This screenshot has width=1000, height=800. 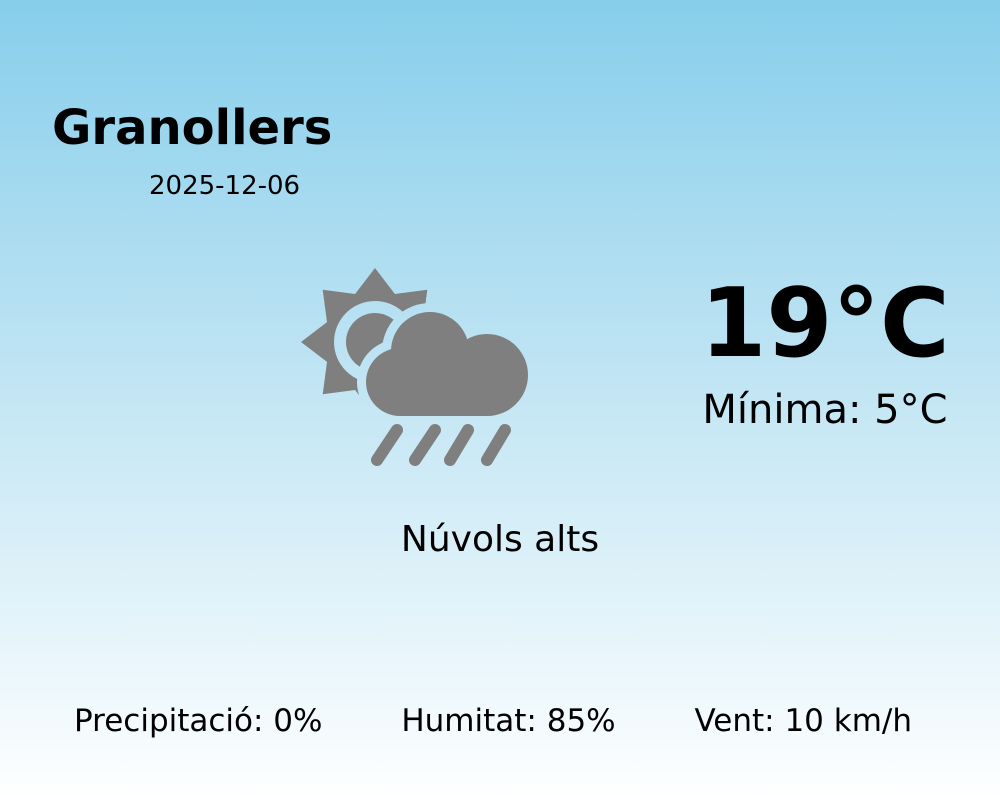 What do you see at coordinates (803, 721) in the screenshot?
I see `wind-stat: Vent: 10 km/h` at bounding box center [803, 721].